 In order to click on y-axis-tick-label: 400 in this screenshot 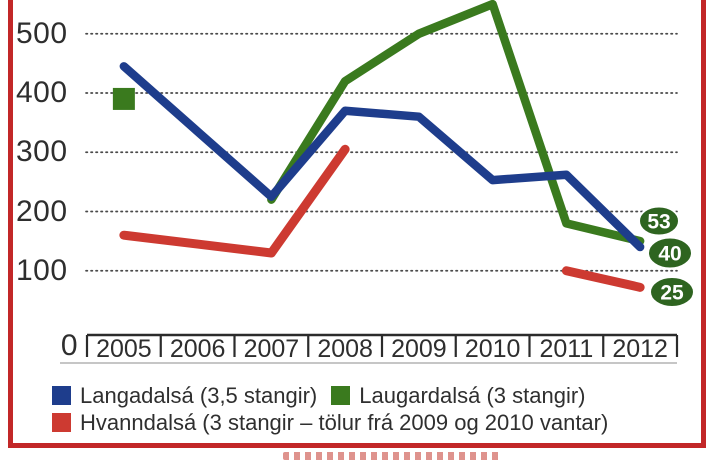, I will do `click(42, 92)`.